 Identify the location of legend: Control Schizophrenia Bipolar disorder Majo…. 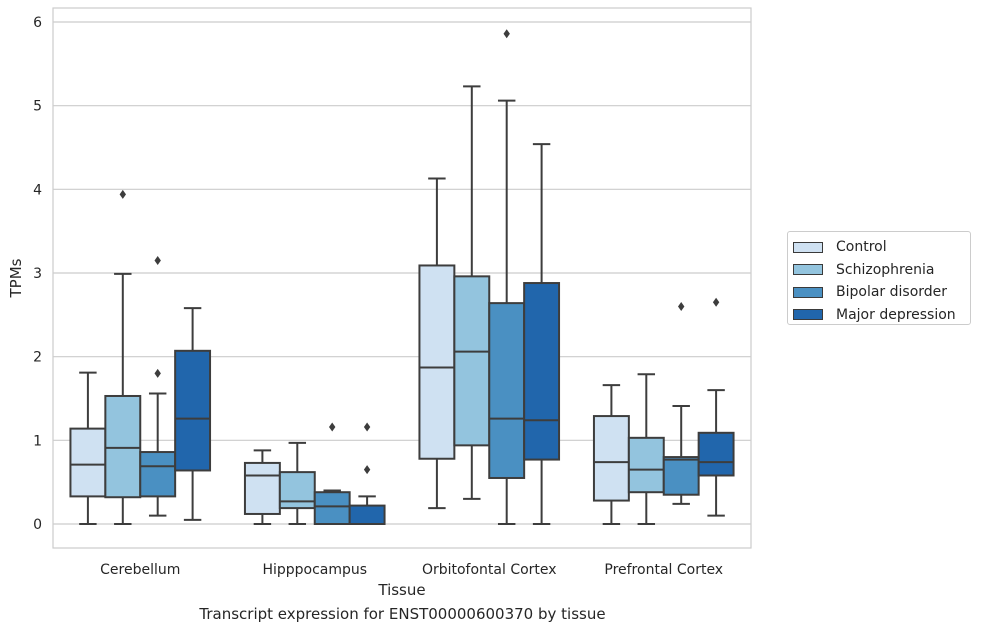
(879, 278).